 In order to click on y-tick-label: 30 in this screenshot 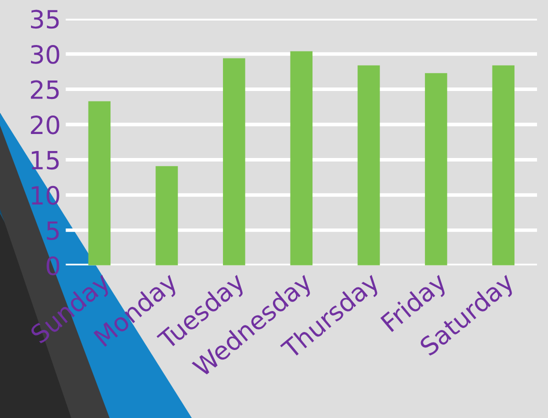, I will do `click(45, 54)`.